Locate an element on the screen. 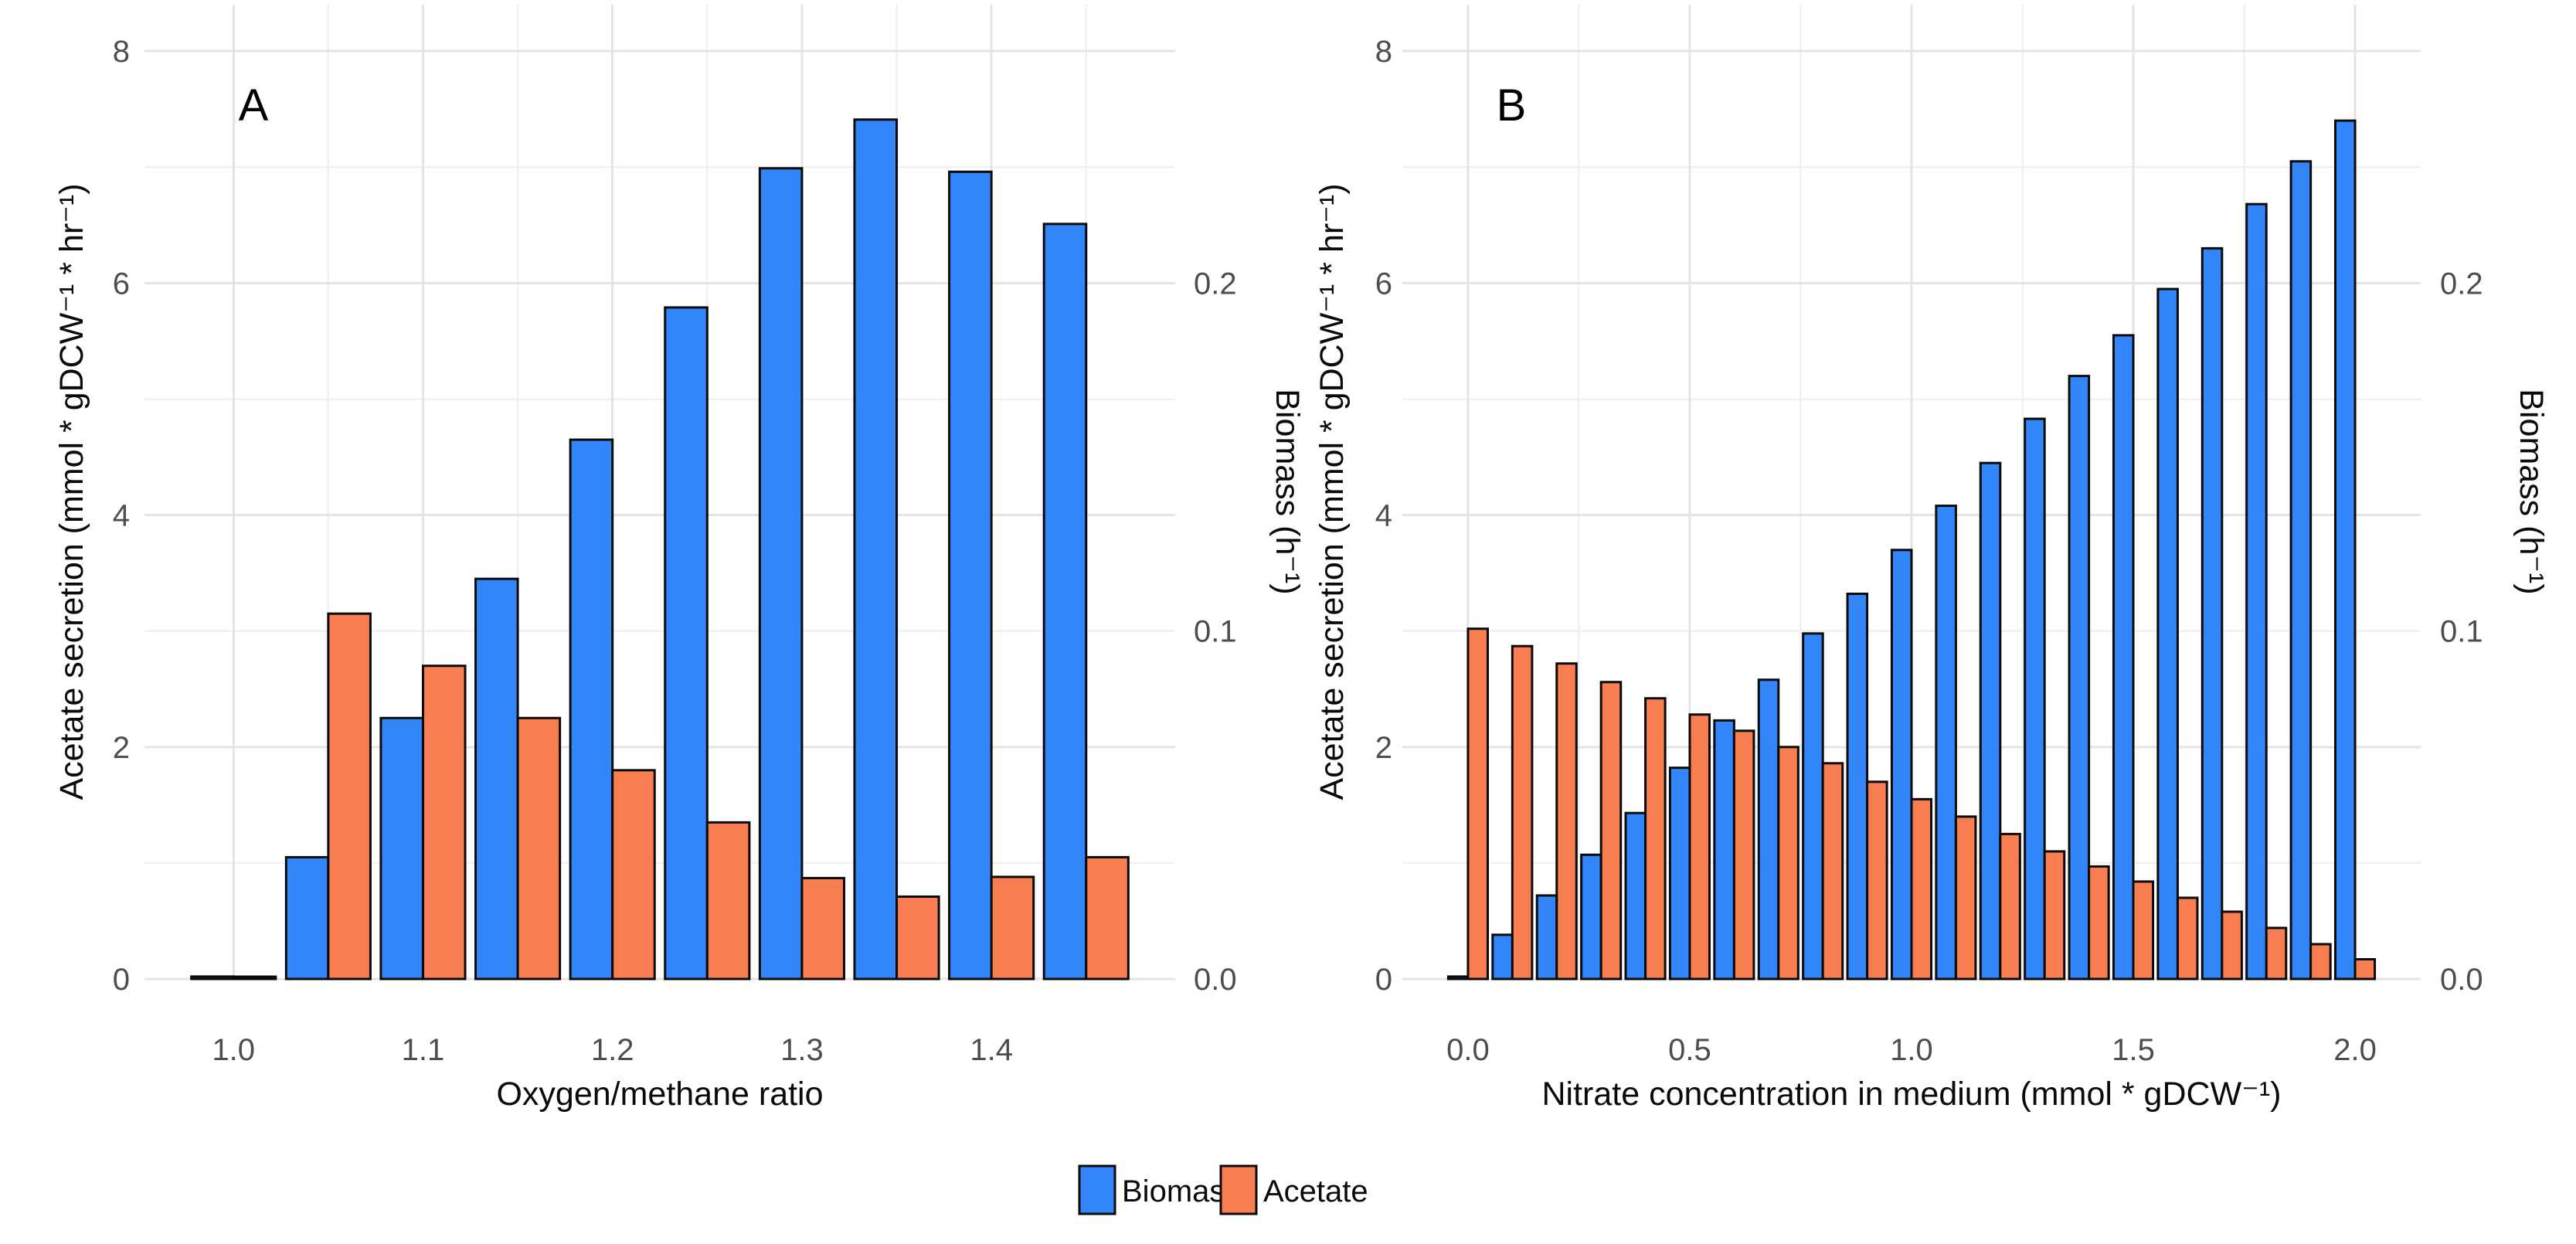 Image resolution: width=2576 pixels, height=1244 pixels. x-axis-tick-label: 1.4 is located at coordinates (991, 1050).